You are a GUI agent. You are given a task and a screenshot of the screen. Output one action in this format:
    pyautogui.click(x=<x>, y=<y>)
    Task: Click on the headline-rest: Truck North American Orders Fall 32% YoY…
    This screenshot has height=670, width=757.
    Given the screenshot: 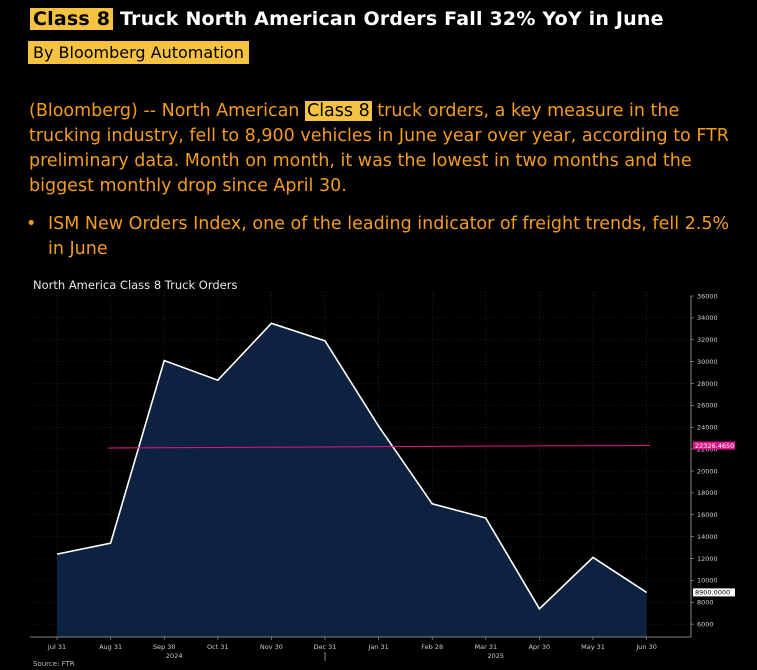 What is the action you would take?
    pyautogui.click(x=388, y=19)
    